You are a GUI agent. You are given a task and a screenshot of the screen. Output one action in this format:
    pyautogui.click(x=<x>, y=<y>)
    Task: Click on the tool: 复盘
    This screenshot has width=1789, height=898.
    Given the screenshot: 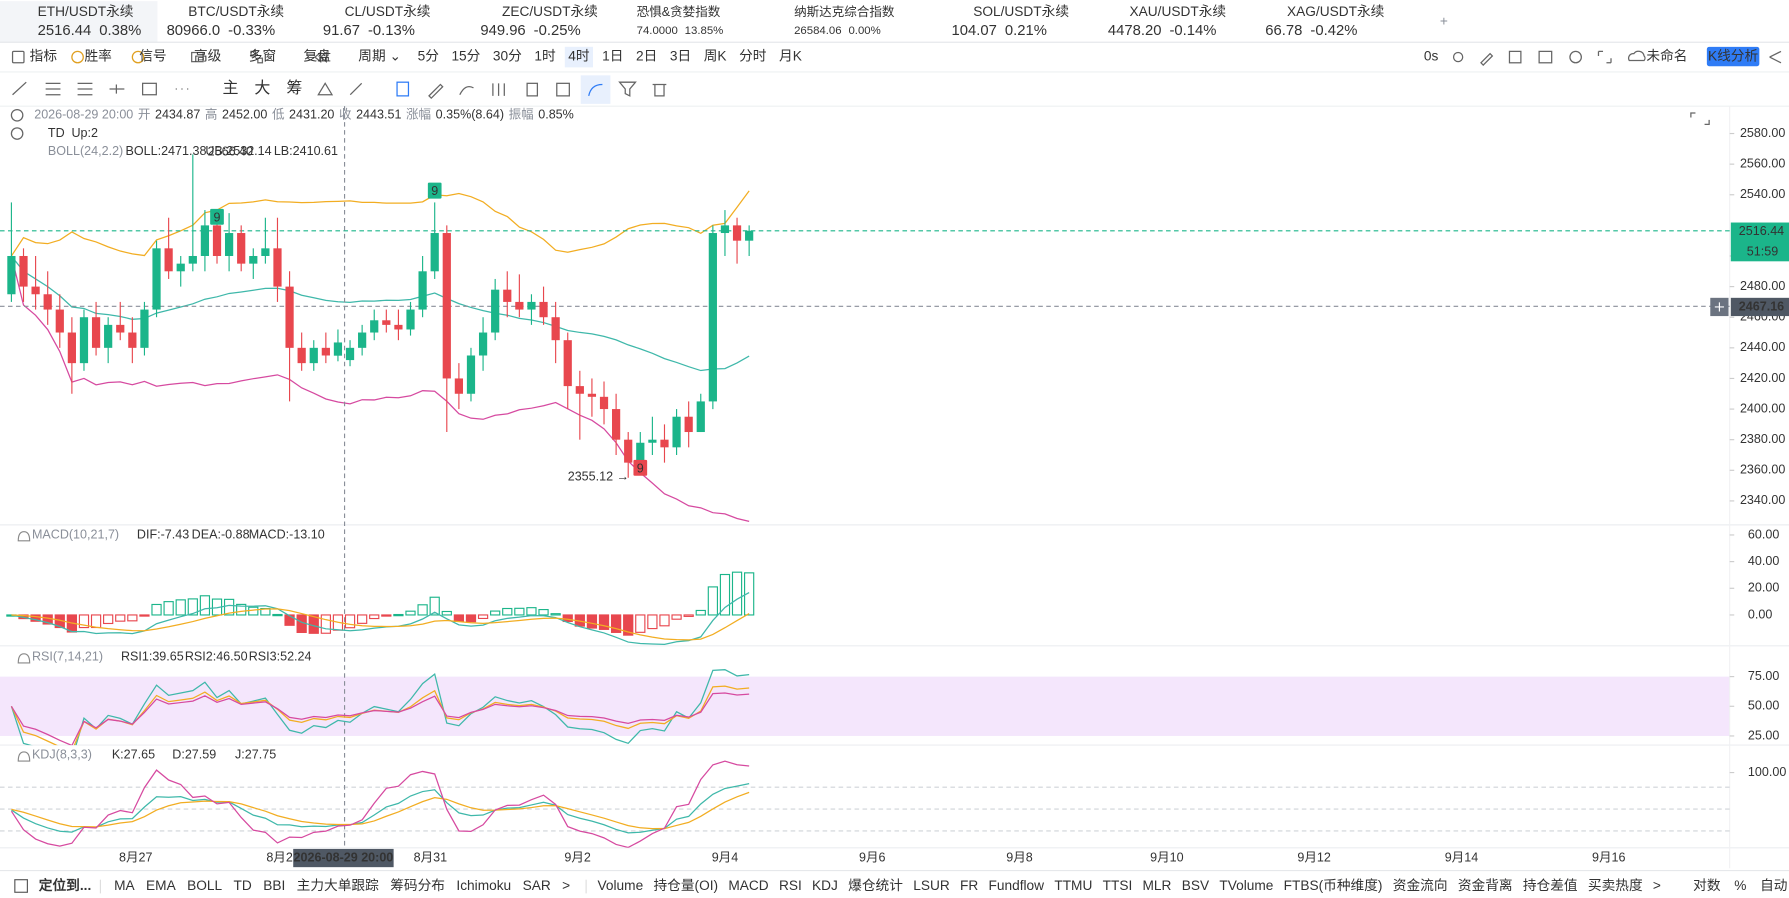 What is the action you would take?
    pyautogui.click(x=318, y=56)
    